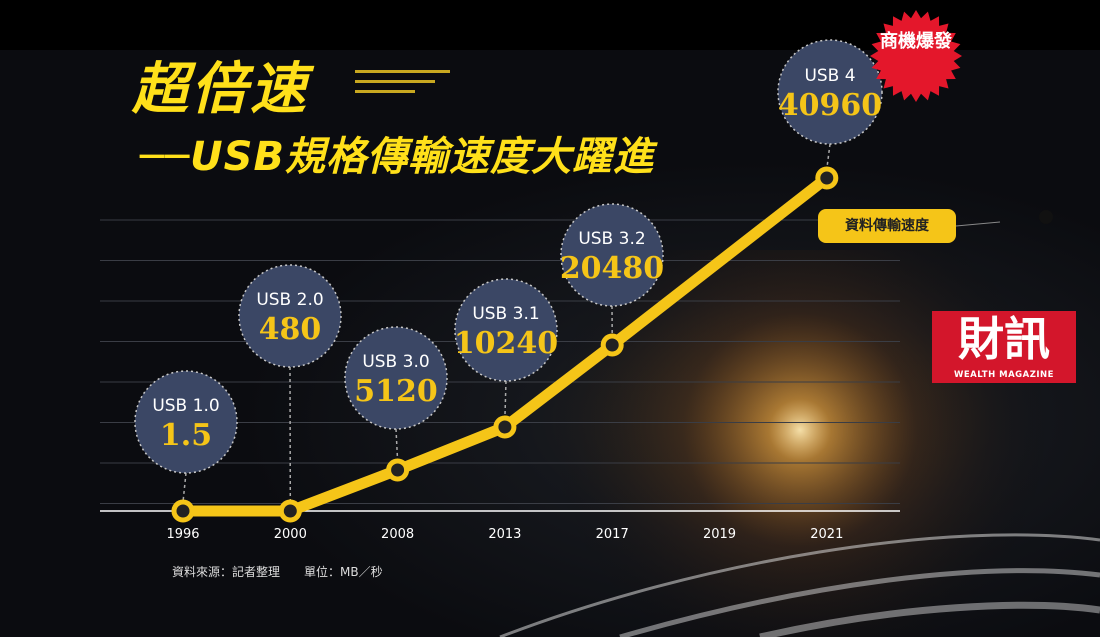  Describe the element at coordinates (612, 534) in the screenshot. I see `x-tick-label: 2017` at that location.